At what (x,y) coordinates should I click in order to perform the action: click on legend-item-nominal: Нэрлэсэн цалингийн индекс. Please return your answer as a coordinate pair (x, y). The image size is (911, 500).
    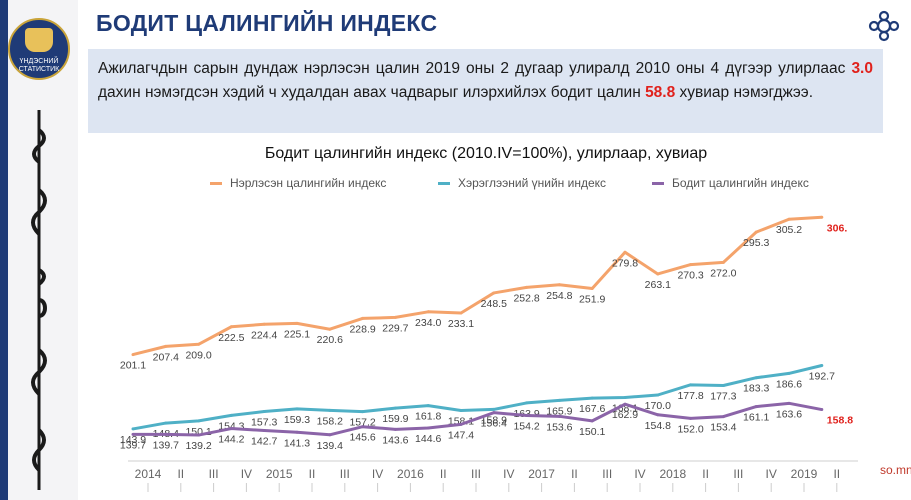
    Looking at the image, I should click on (298, 183).